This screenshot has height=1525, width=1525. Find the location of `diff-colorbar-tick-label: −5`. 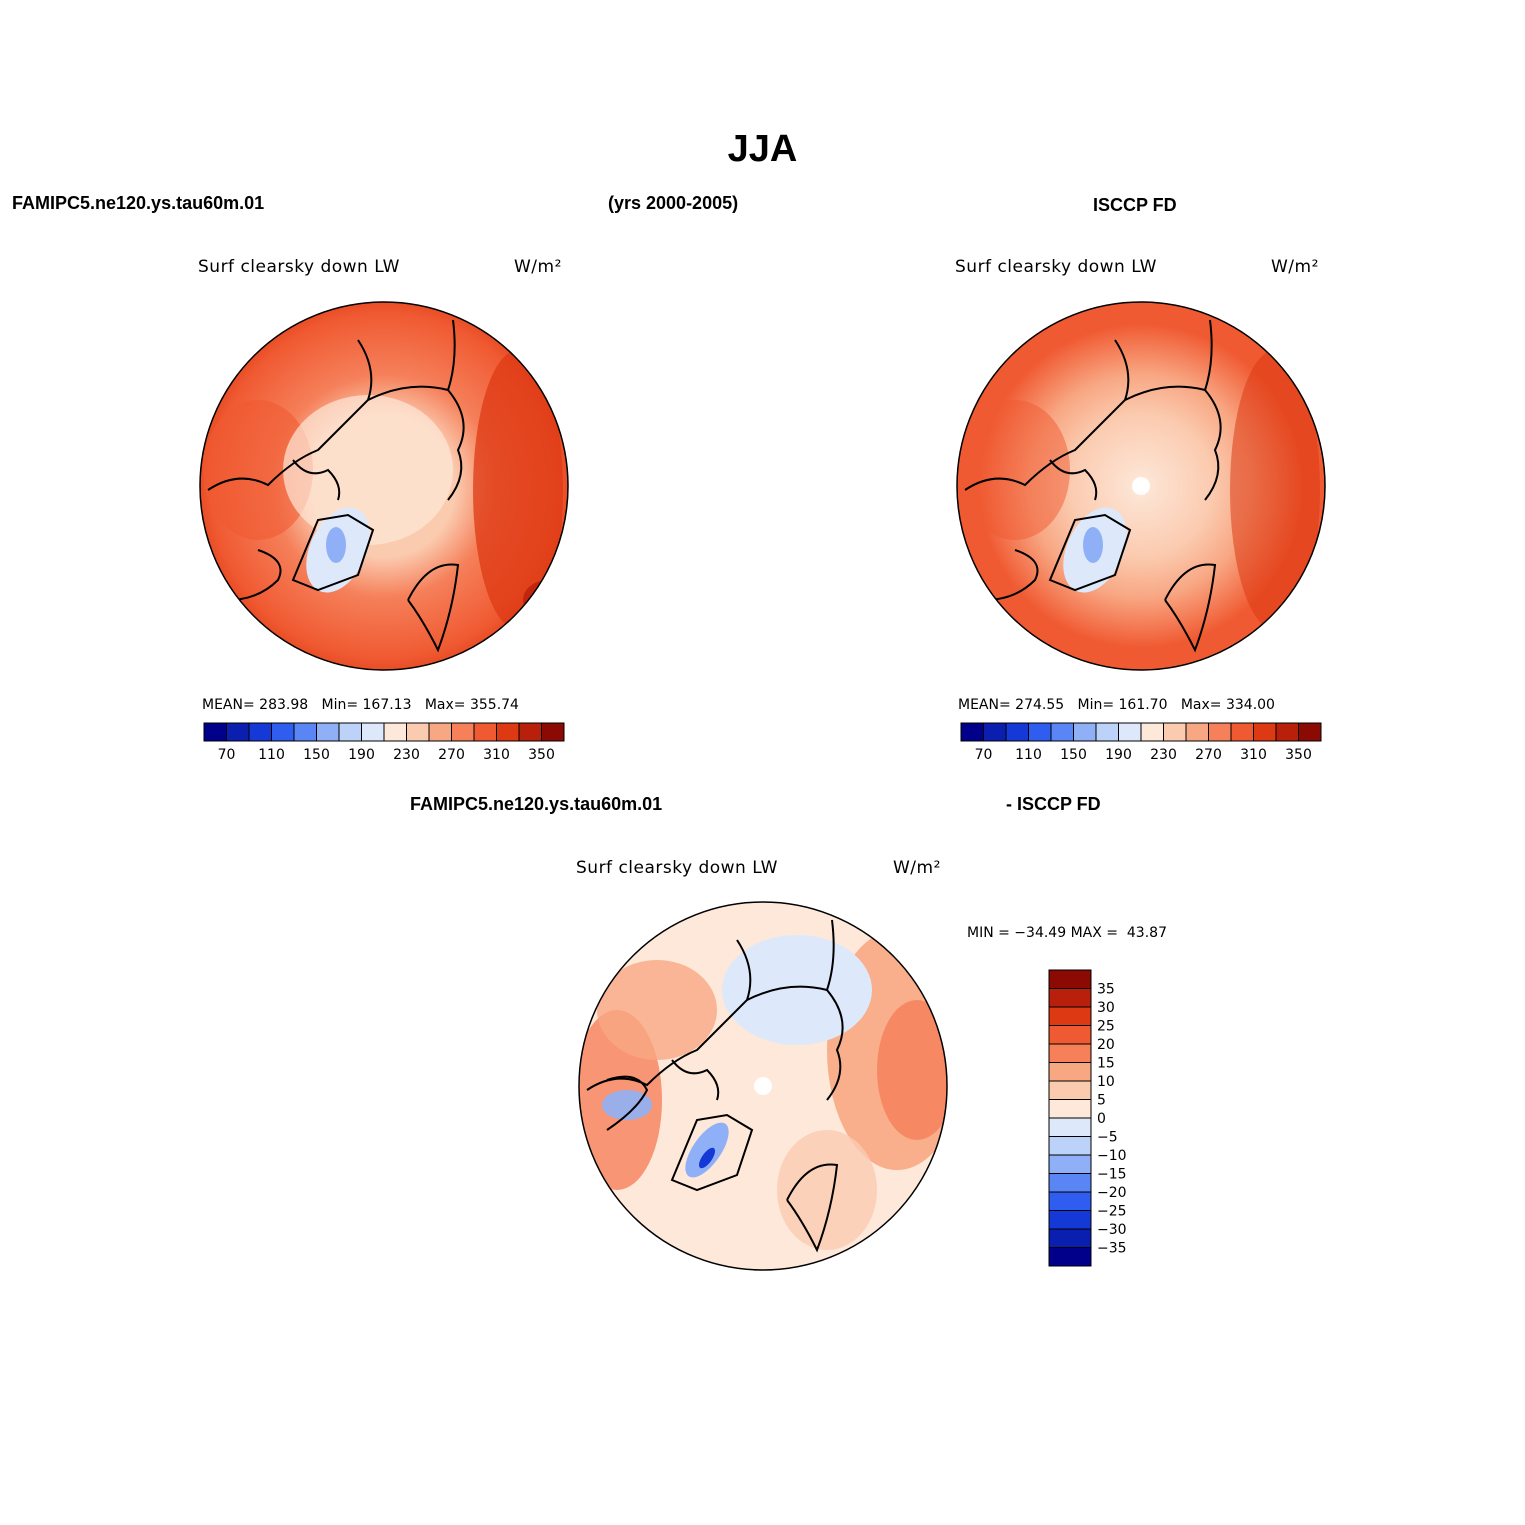

diff-colorbar-tick-label: −5 is located at coordinates (1107, 1138).